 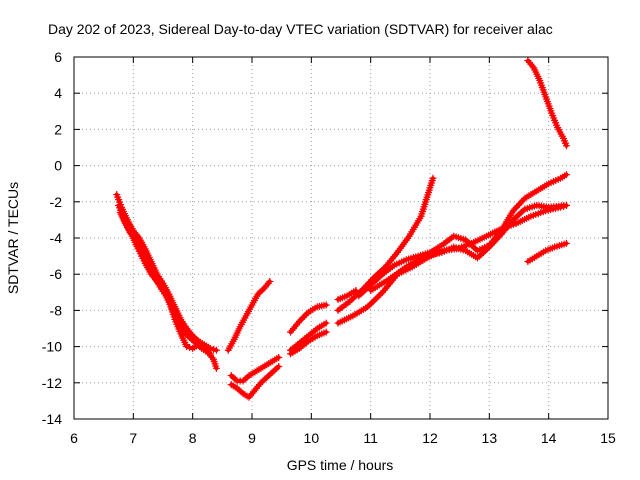 What do you see at coordinates (52, 419) in the screenshot?
I see `y-tick-label: -14` at bounding box center [52, 419].